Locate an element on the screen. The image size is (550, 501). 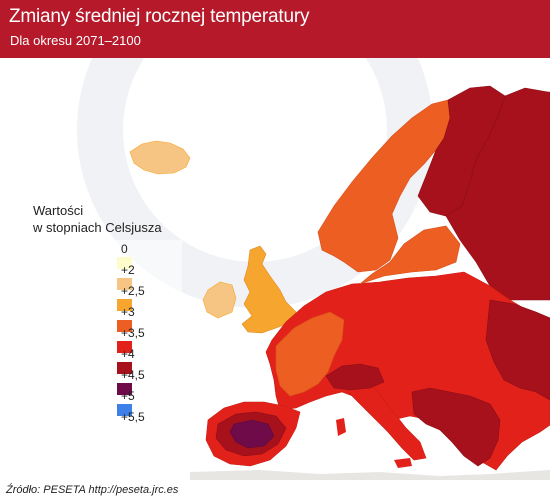
legend-tick-2: +2 is located at coordinates (128, 270).